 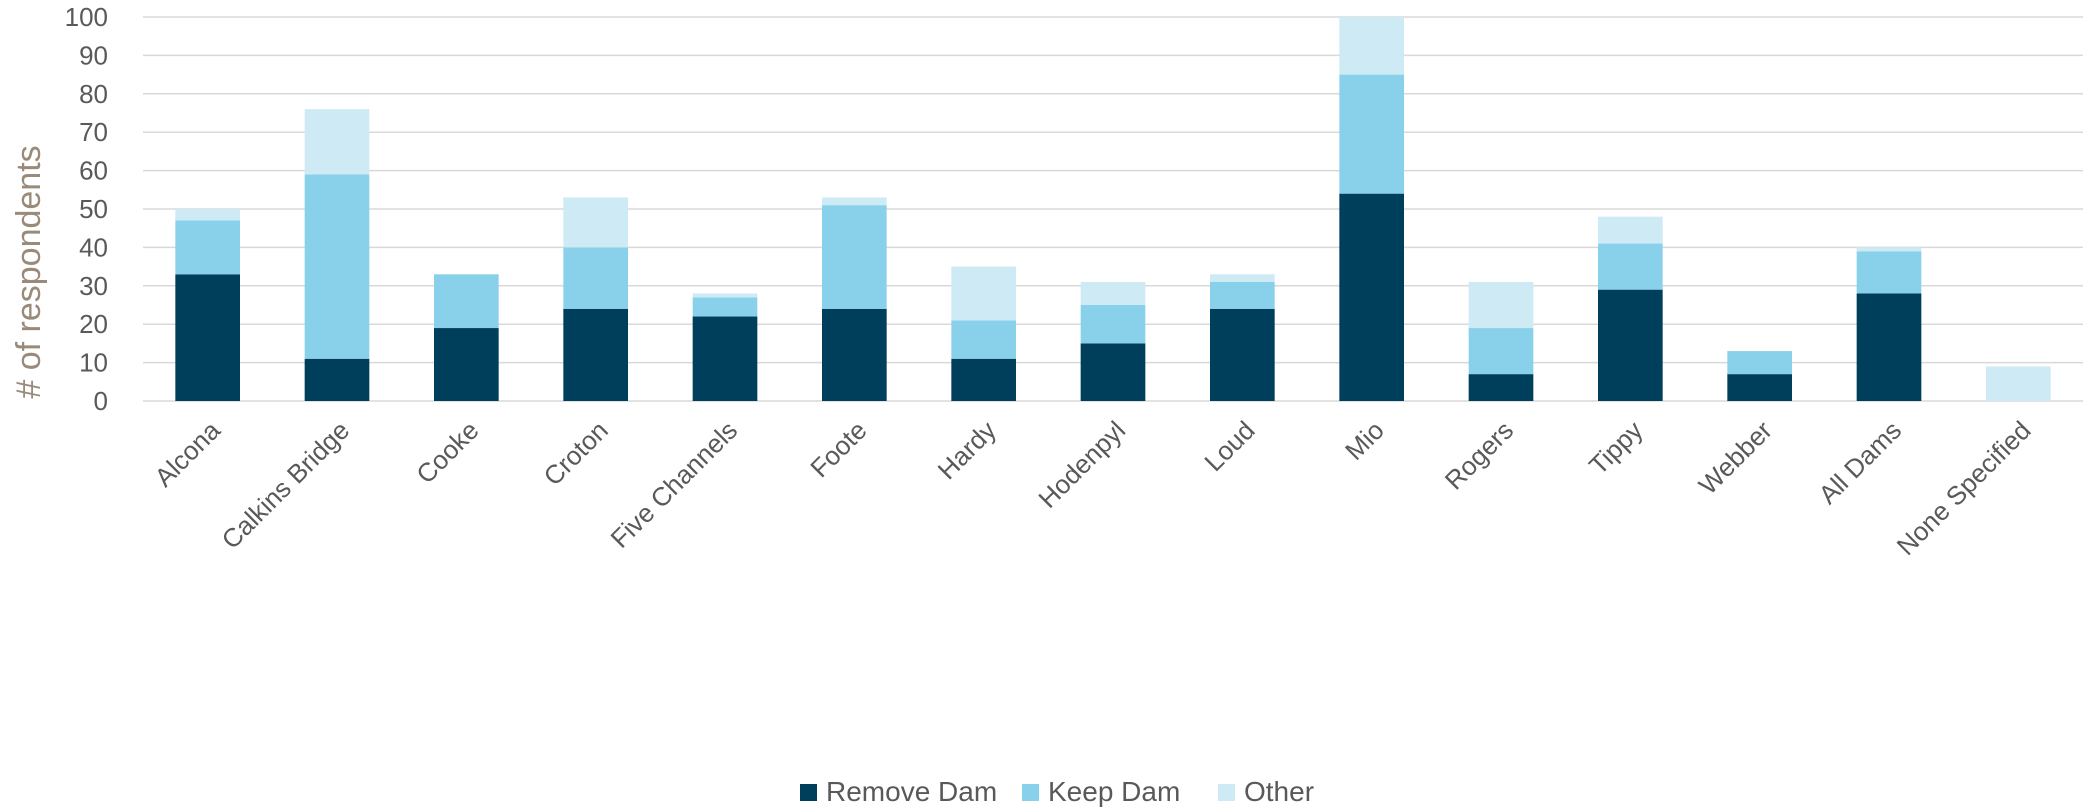 What do you see at coordinates (447, 452) in the screenshot?
I see `x-category-label: Cooke` at bounding box center [447, 452].